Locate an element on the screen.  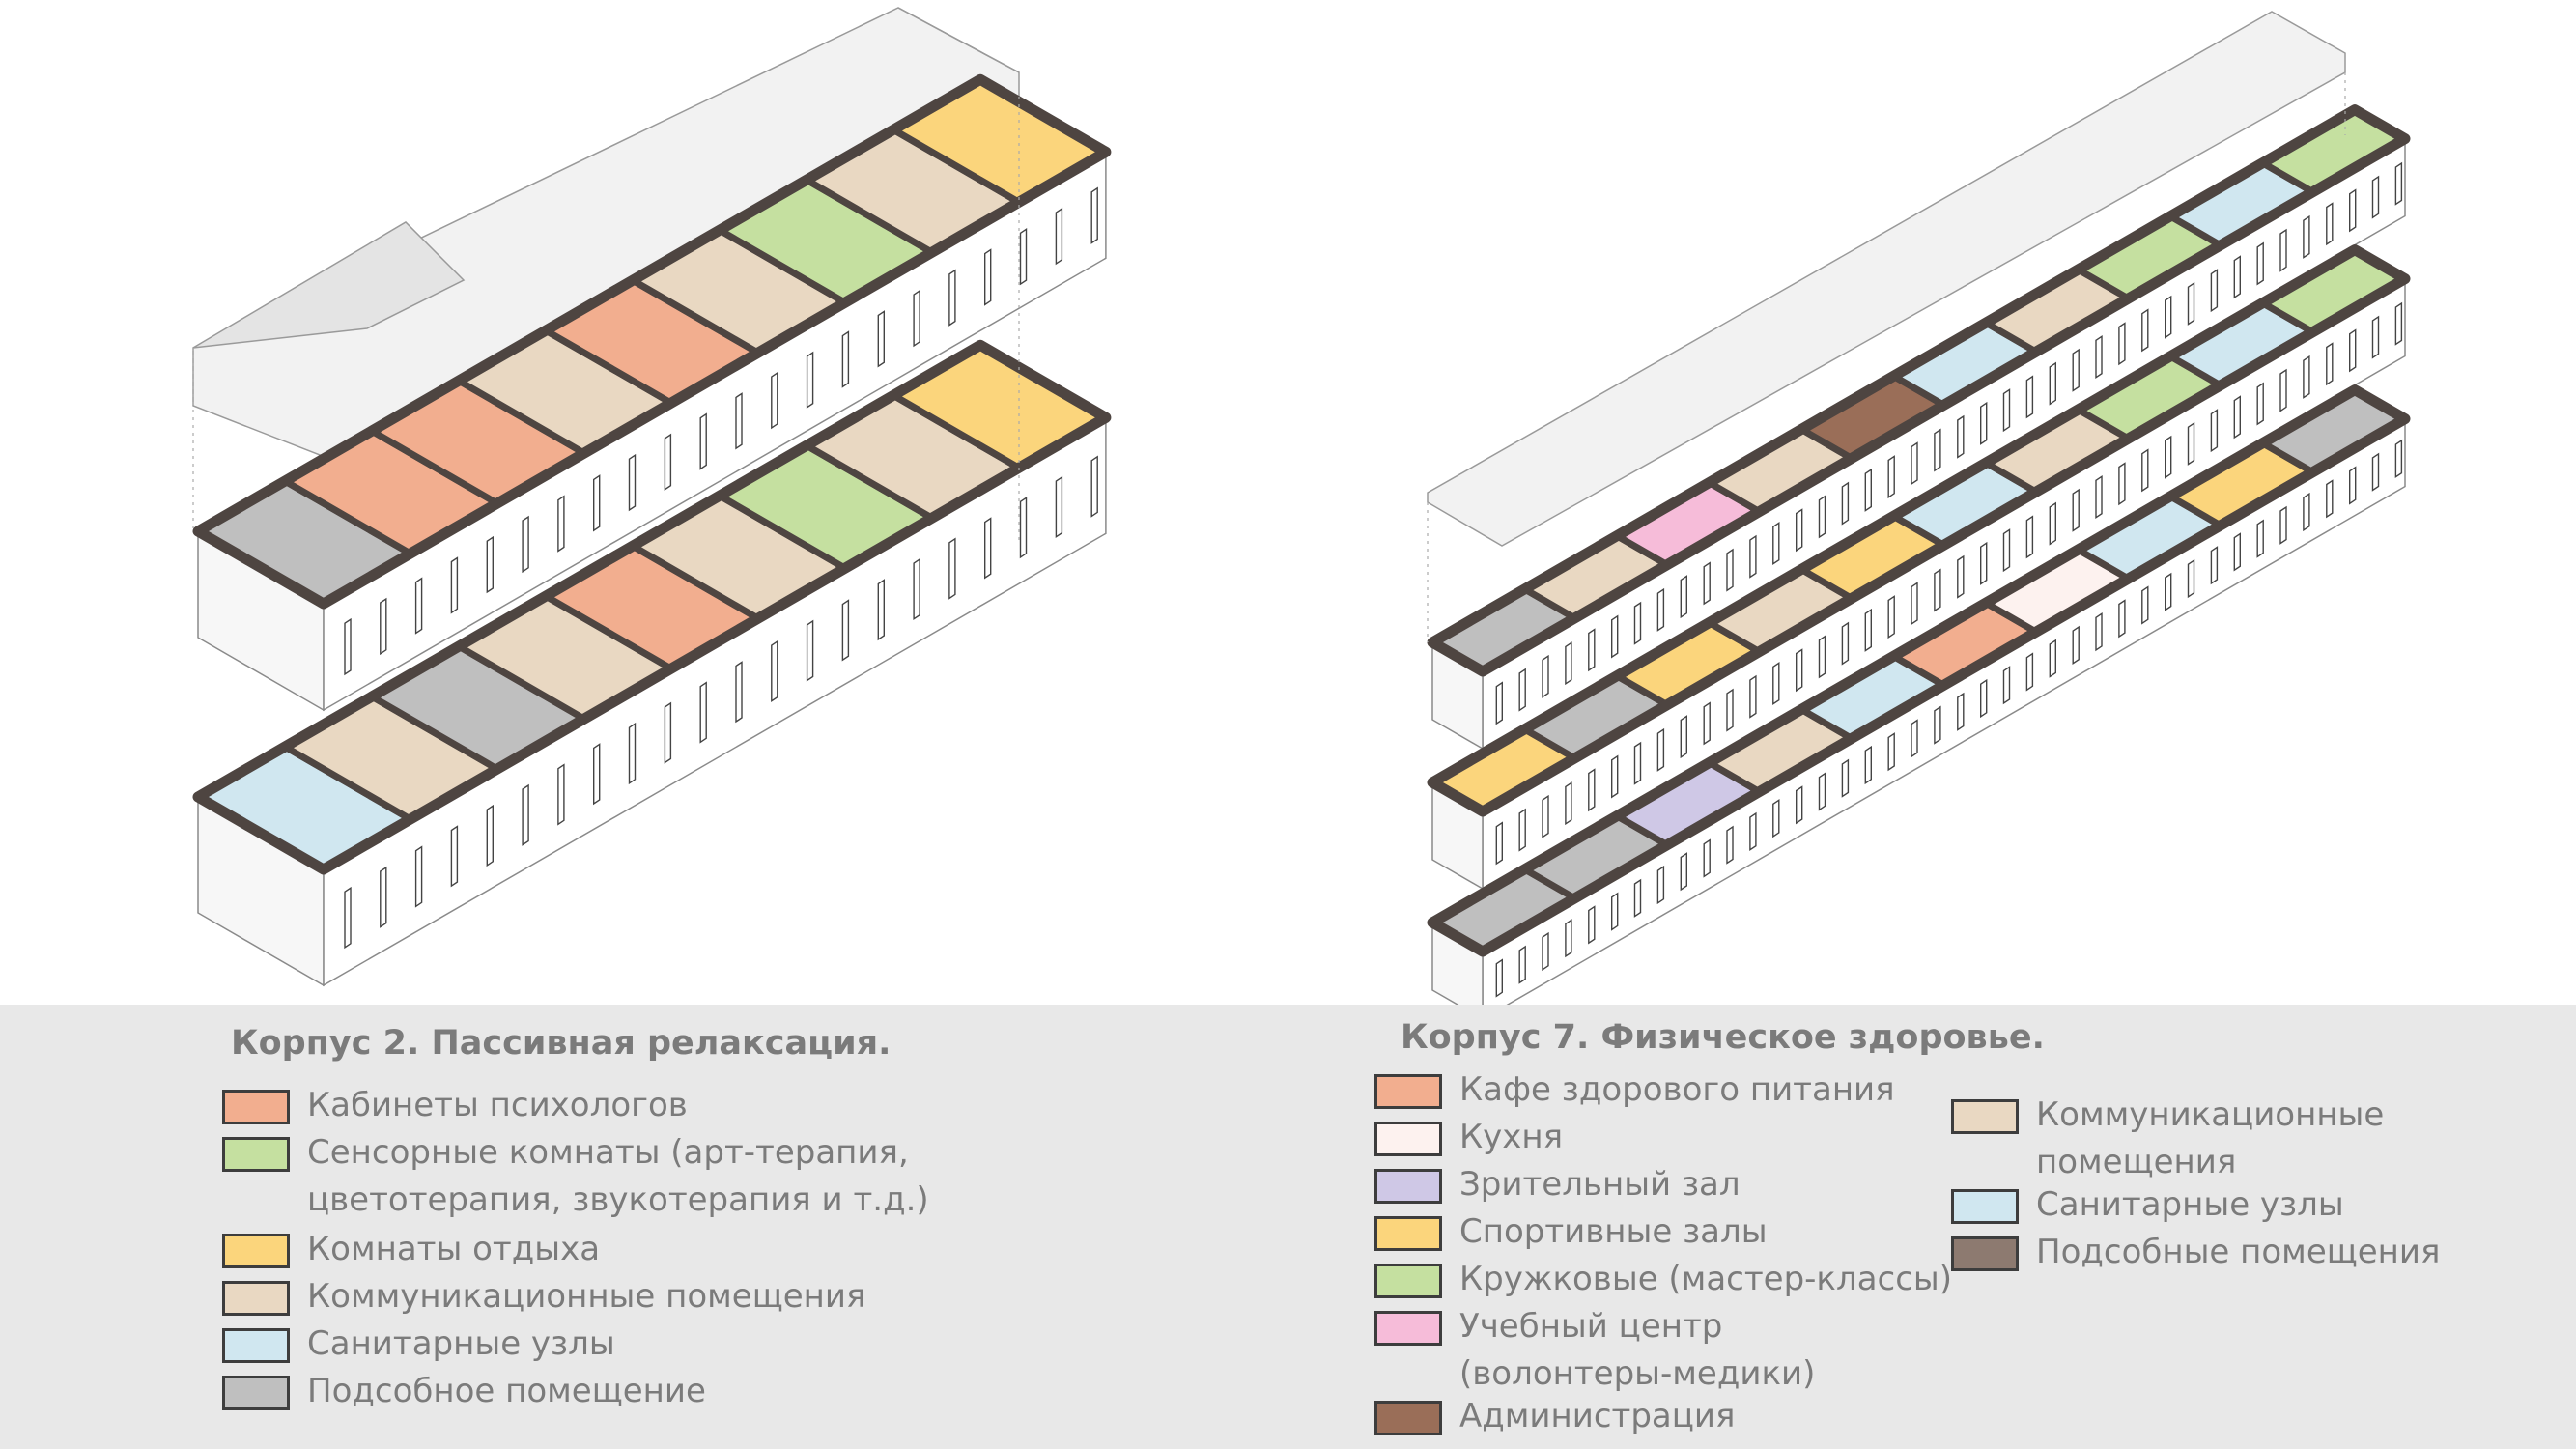
legend-label: Администрация is located at coordinates (1597, 1416).